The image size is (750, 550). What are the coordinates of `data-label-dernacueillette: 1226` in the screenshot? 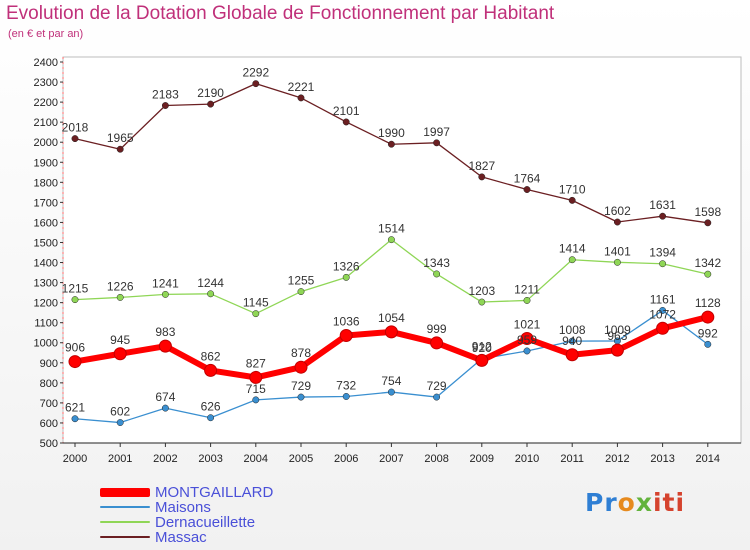 It's located at (120, 286).